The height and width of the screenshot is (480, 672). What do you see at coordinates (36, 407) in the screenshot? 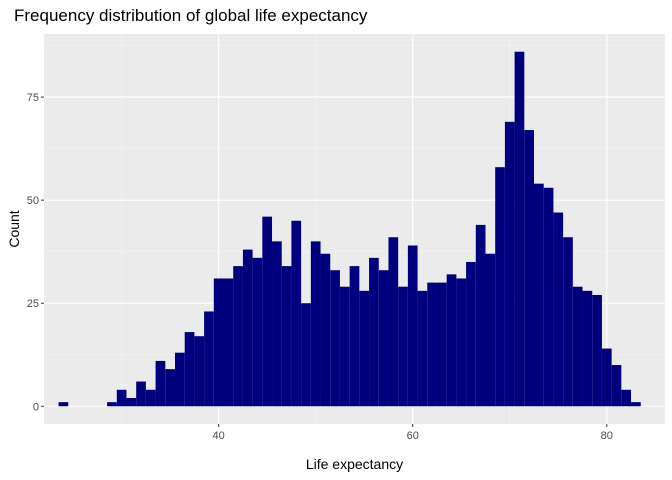
I see `y-tick-label: 0` at bounding box center [36, 407].